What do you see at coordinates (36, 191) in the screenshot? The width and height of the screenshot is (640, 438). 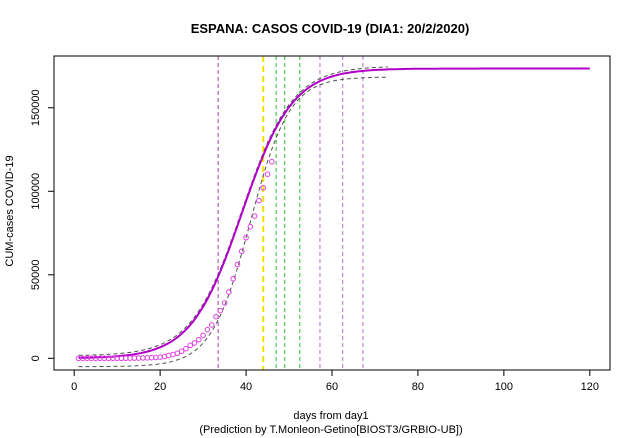 I see `y-tick-label: 100000` at bounding box center [36, 191].